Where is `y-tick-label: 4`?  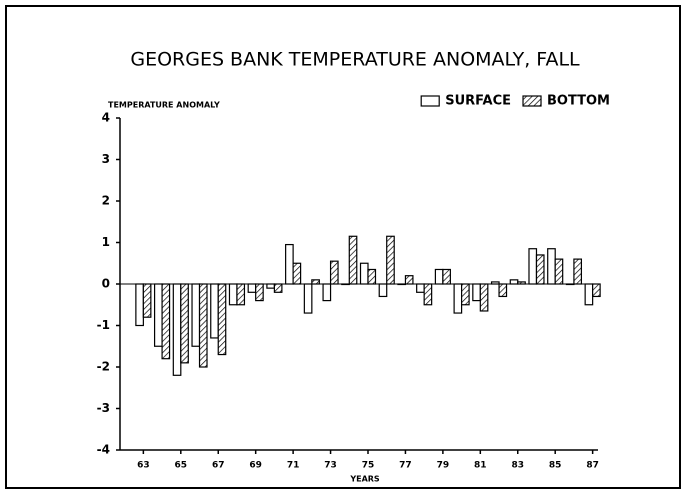 y-tick-label: 4 is located at coordinates (106, 118).